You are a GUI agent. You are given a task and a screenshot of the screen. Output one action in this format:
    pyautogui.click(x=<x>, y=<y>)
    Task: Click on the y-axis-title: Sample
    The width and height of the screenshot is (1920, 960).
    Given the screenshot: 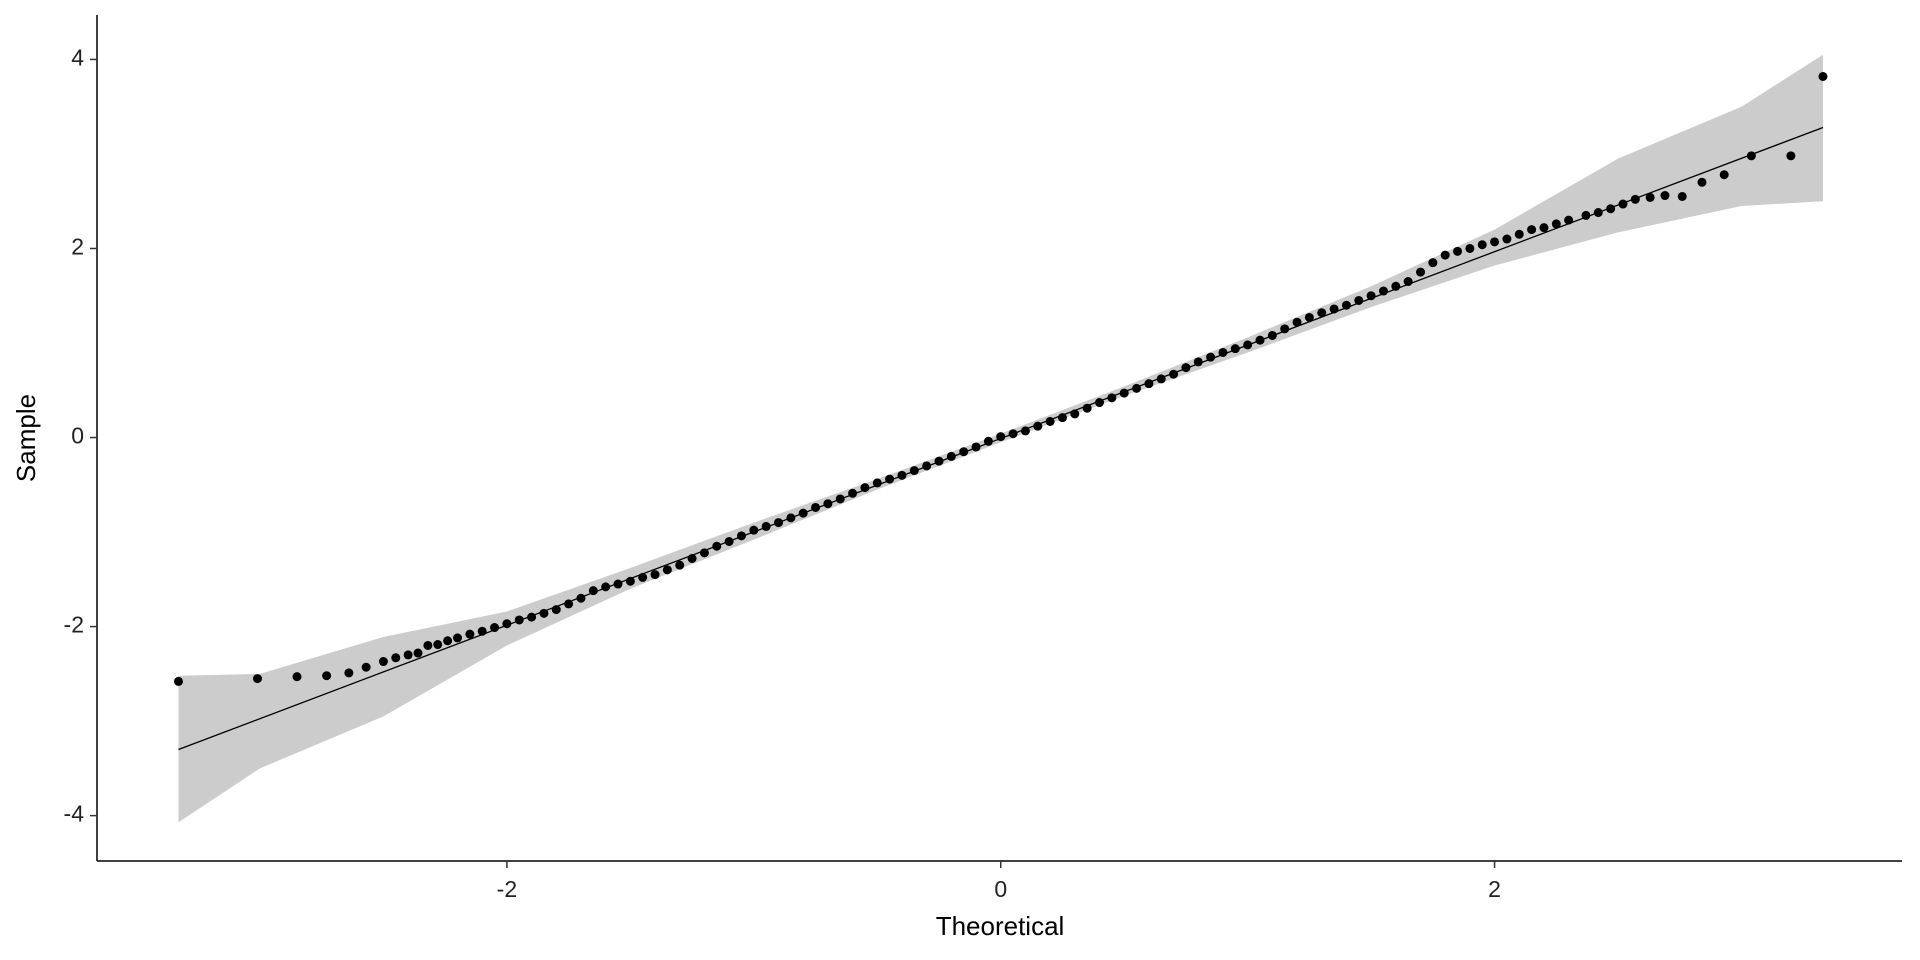 What is the action you would take?
    pyautogui.click(x=26, y=438)
    